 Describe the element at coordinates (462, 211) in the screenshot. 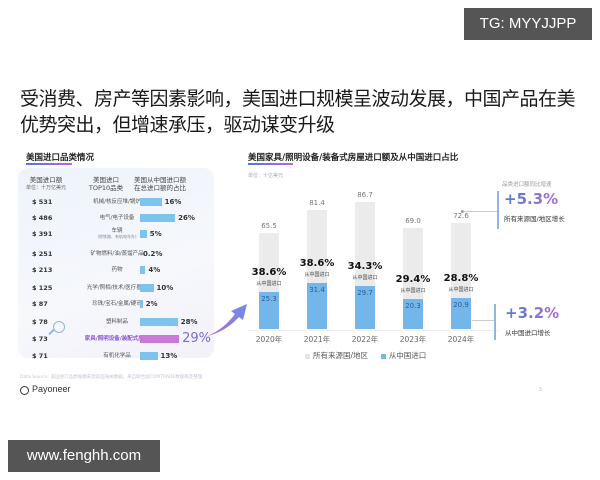

I see `connector-dot` at that location.